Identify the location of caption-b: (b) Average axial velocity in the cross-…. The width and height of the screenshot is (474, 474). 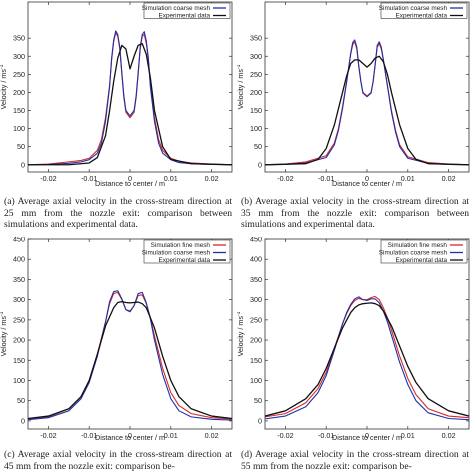
(355, 213).